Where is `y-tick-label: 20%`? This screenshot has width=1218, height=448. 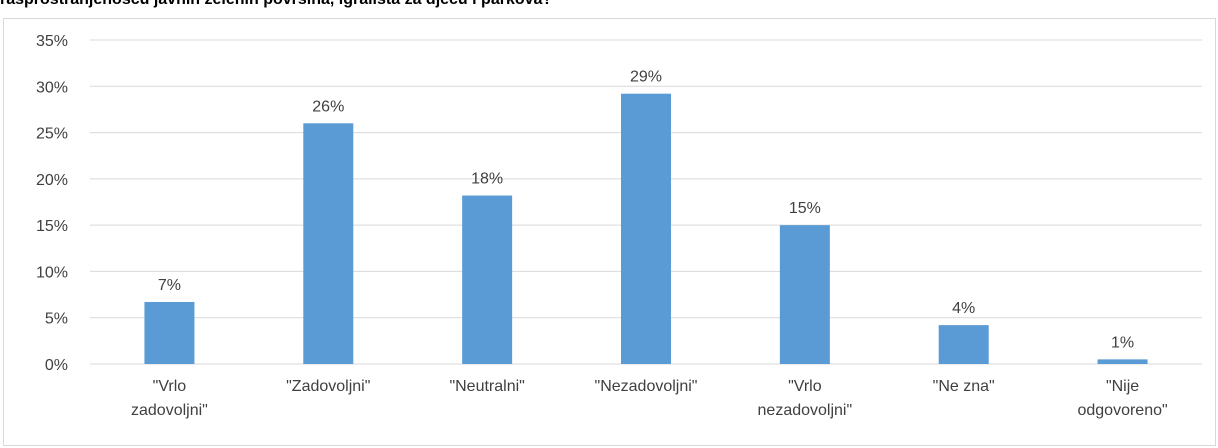
y-tick-label: 20% is located at coordinates (52, 180).